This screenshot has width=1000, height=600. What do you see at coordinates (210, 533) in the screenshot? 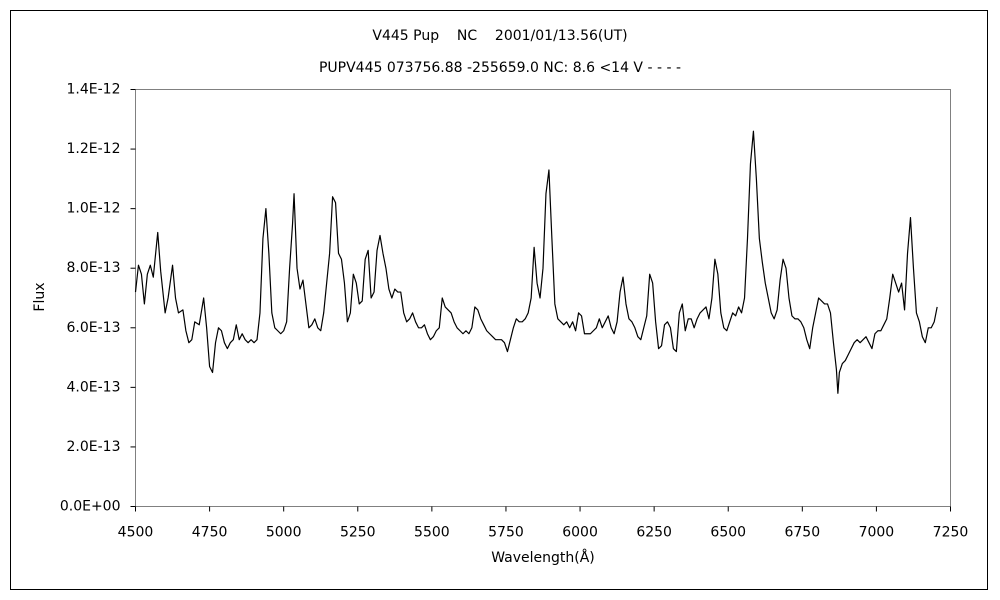
I see `x-tick-label: 4750` at bounding box center [210, 533].